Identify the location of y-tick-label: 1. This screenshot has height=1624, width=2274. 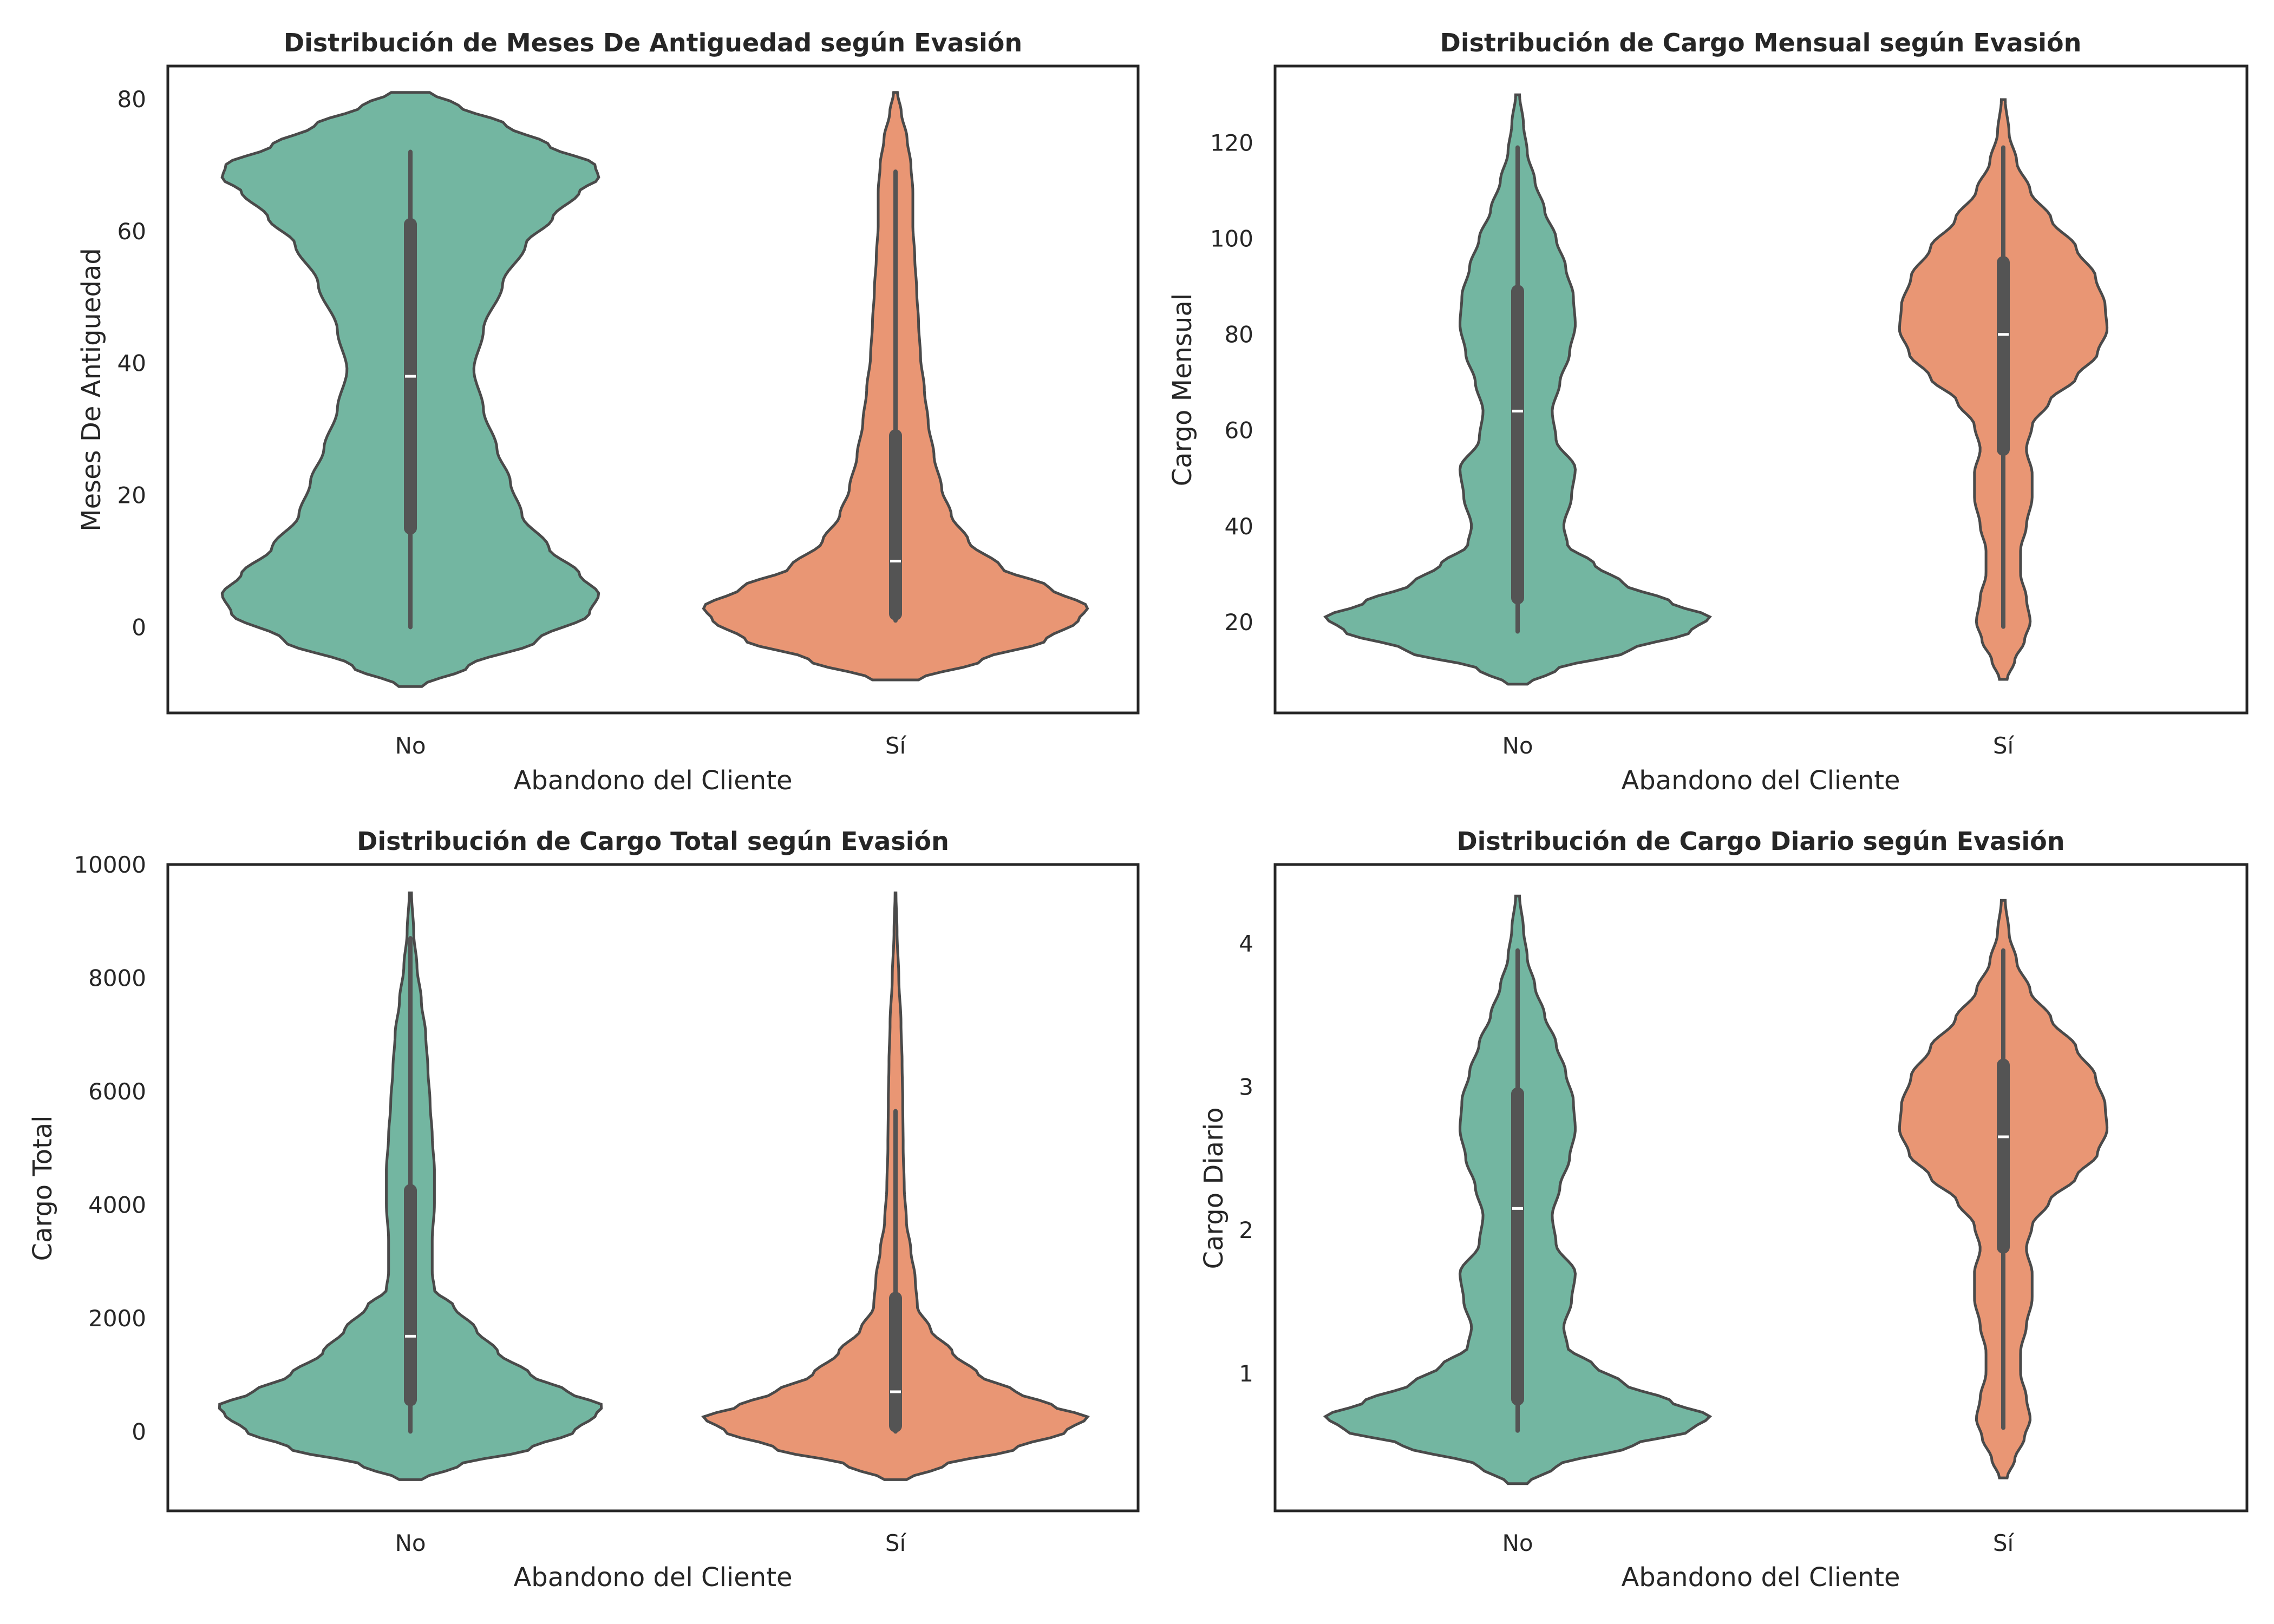
(1246, 1373).